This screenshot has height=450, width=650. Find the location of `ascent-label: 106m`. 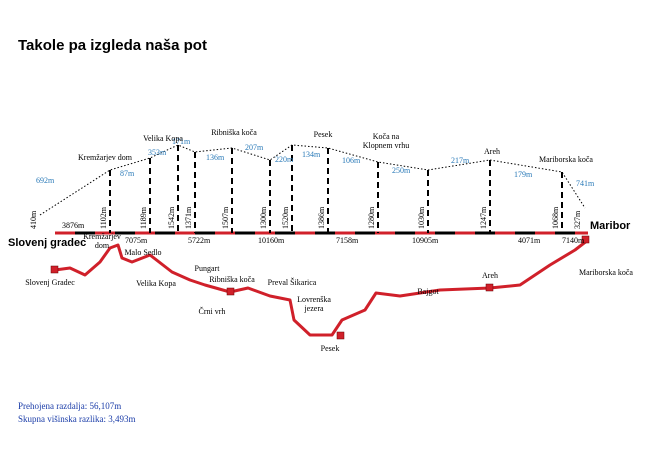

ascent-label: 106m is located at coordinates (351, 160).